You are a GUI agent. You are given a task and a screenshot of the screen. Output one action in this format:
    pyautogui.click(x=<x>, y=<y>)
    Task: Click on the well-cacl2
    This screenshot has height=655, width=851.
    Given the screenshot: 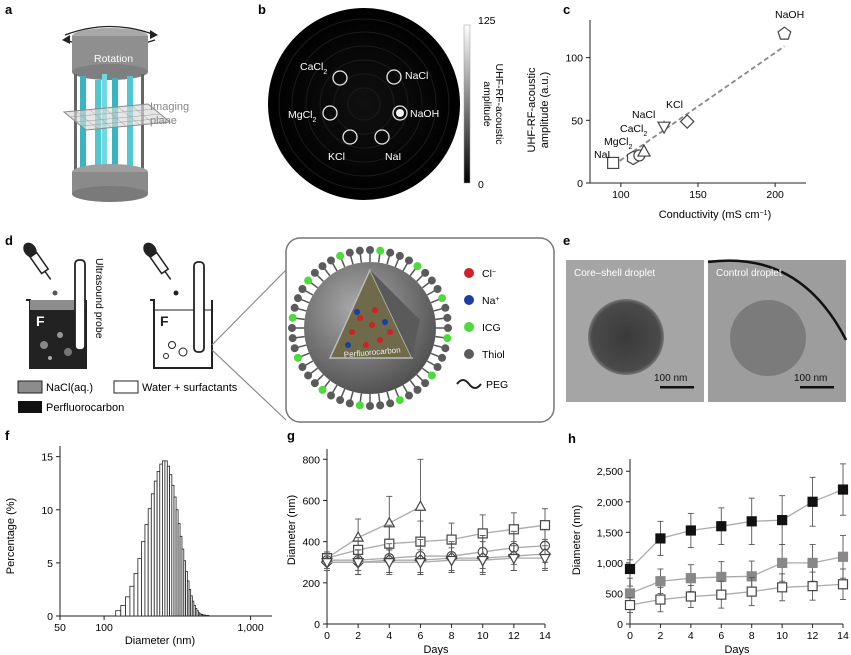 What is the action you would take?
    pyautogui.click(x=340, y=78)
    